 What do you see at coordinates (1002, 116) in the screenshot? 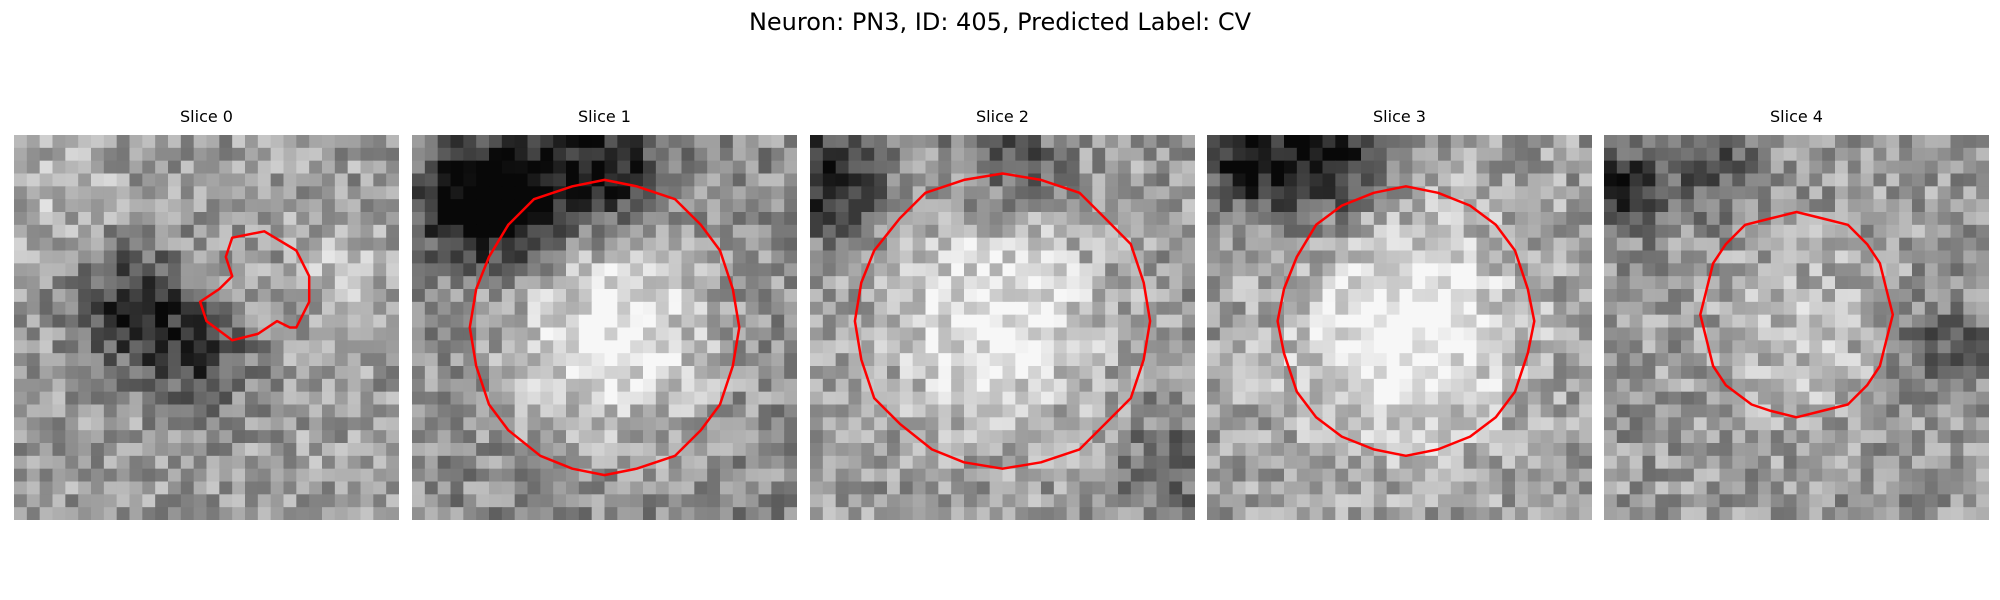
I see `slice-title-2: Slice 2` at bounding box center [1002, 116].